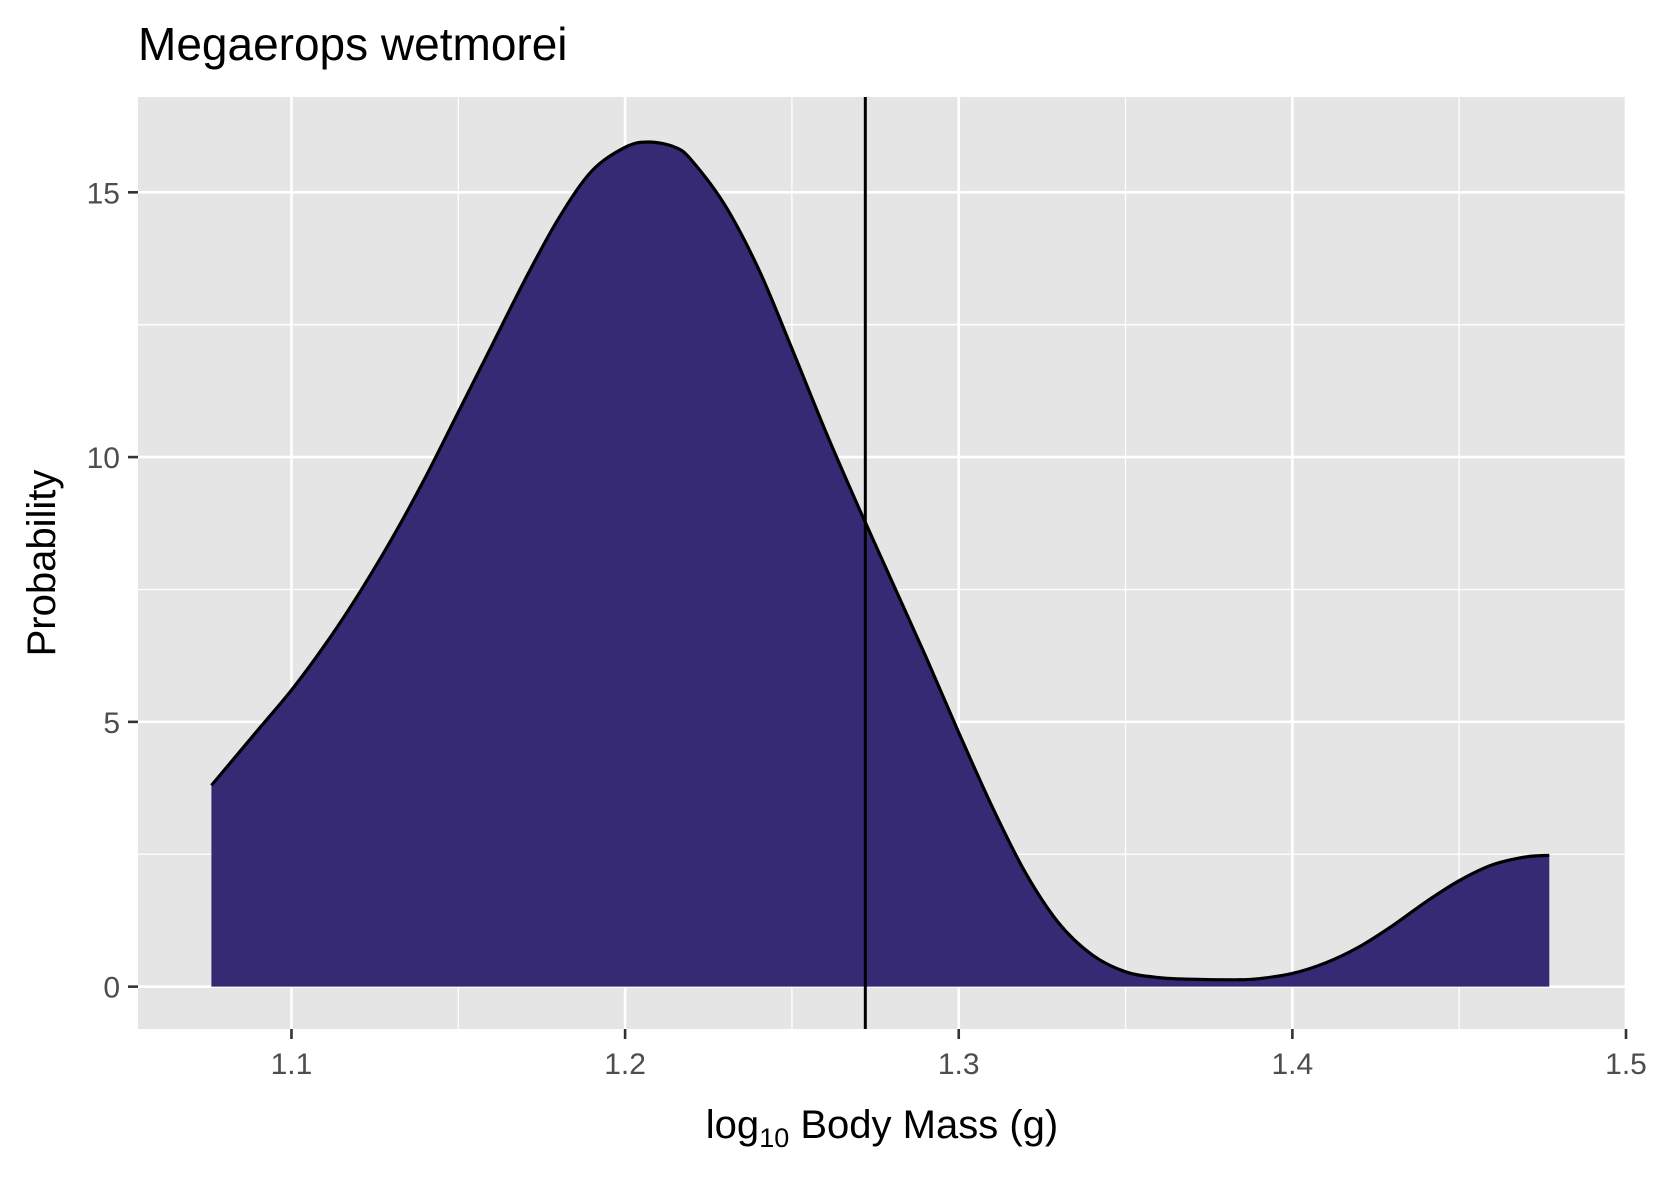 This screenshot has height=1181, width=1653. What do you see at coordinates (353, 44) in the screenshot?
I see `chart-title: Megaerops wetmorei` at bounding box center [353, 44].